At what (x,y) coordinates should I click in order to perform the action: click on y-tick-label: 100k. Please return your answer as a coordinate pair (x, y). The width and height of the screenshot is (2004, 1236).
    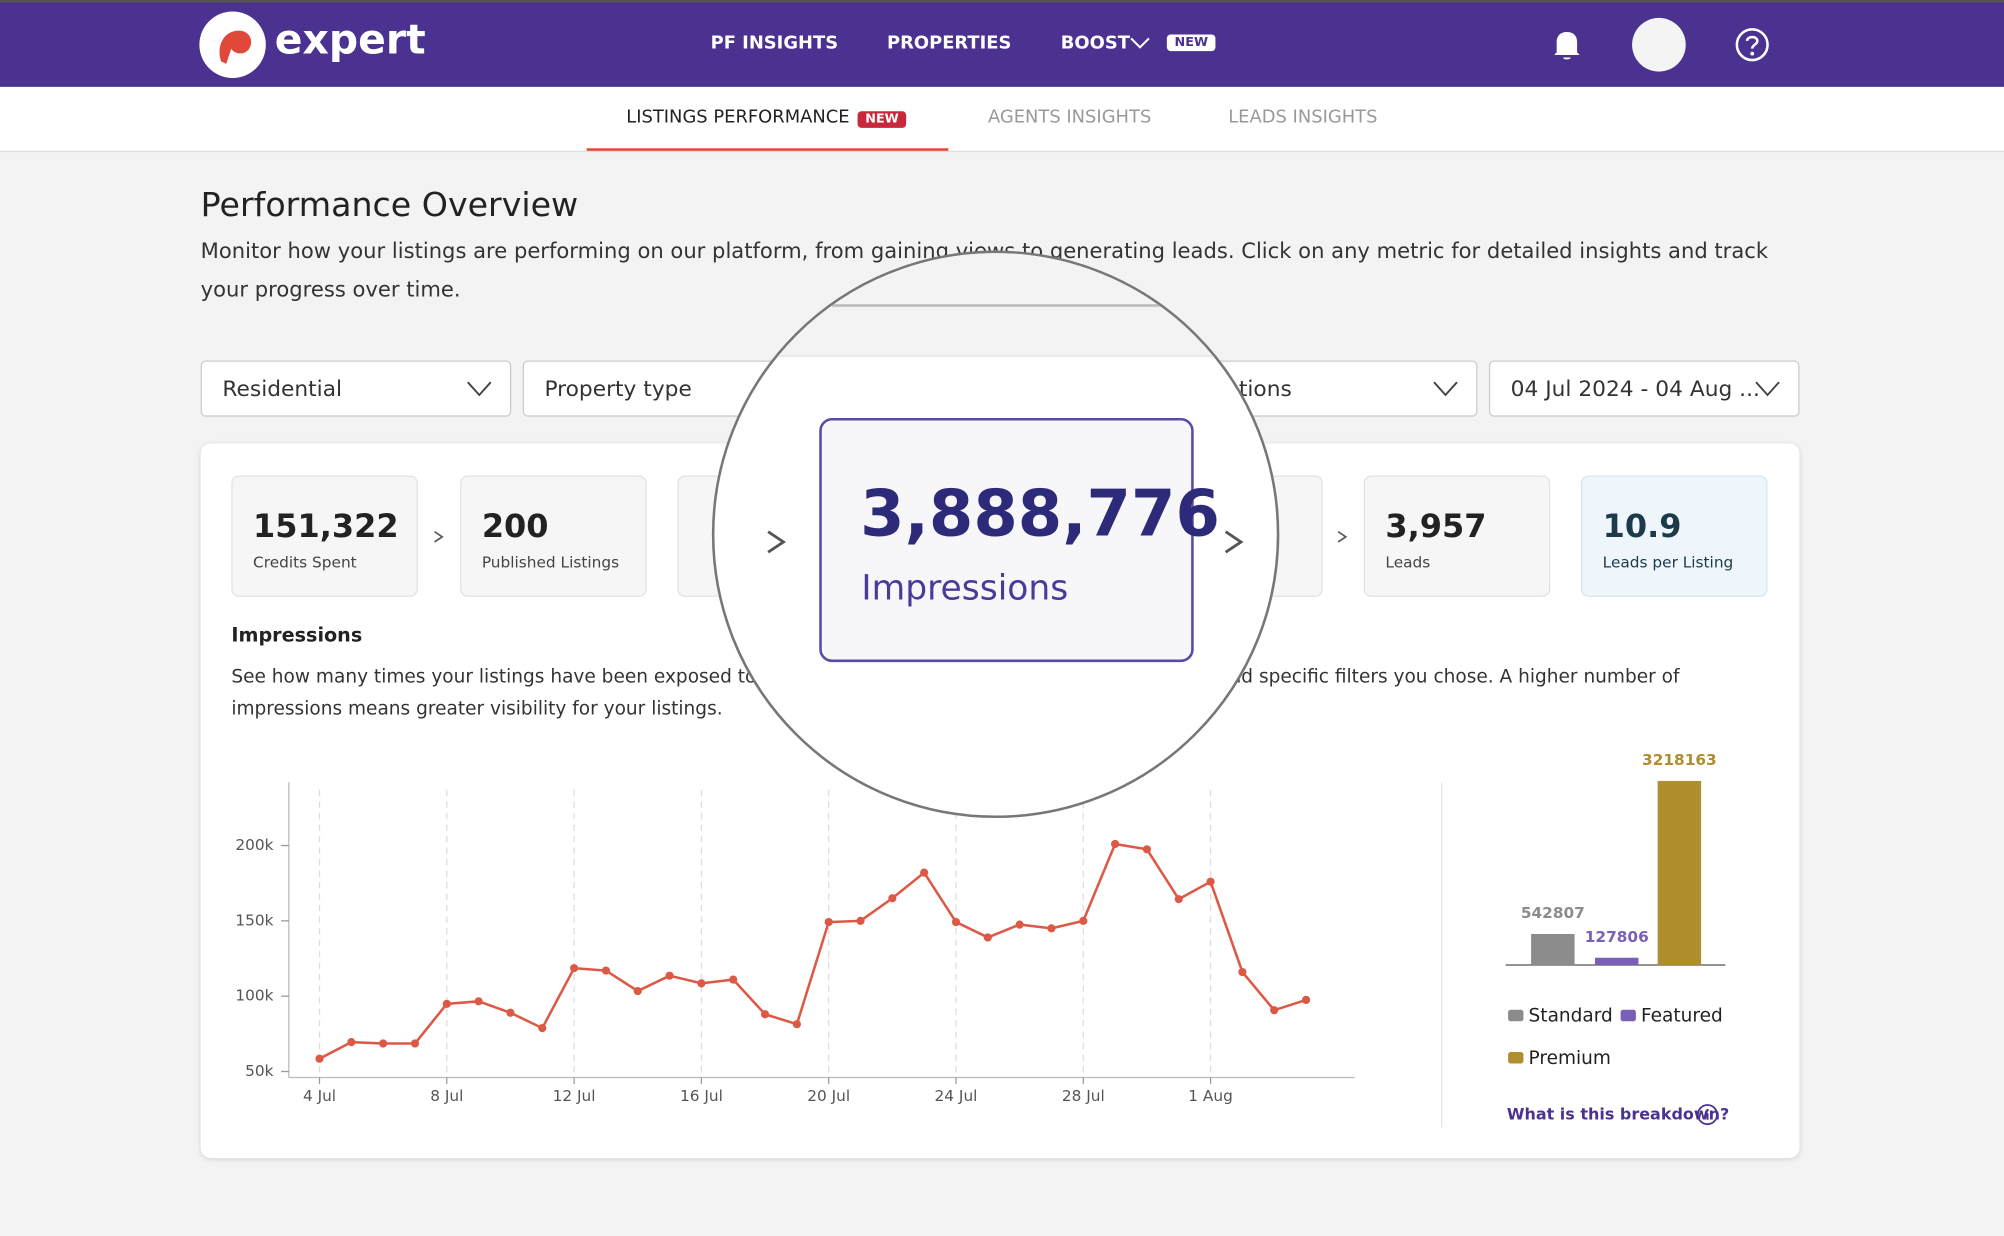
    Looking at the image, I should click on (254, 996).